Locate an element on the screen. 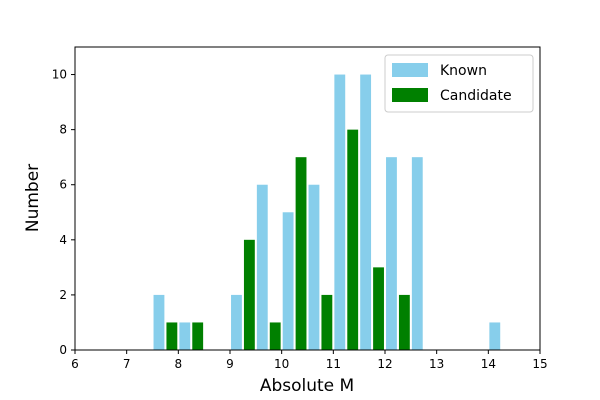 This screenshot has width=600, height=400. x-axis: 6 7 8 9 10 11 12 13 14 15 is located at coordinates (309, 360).